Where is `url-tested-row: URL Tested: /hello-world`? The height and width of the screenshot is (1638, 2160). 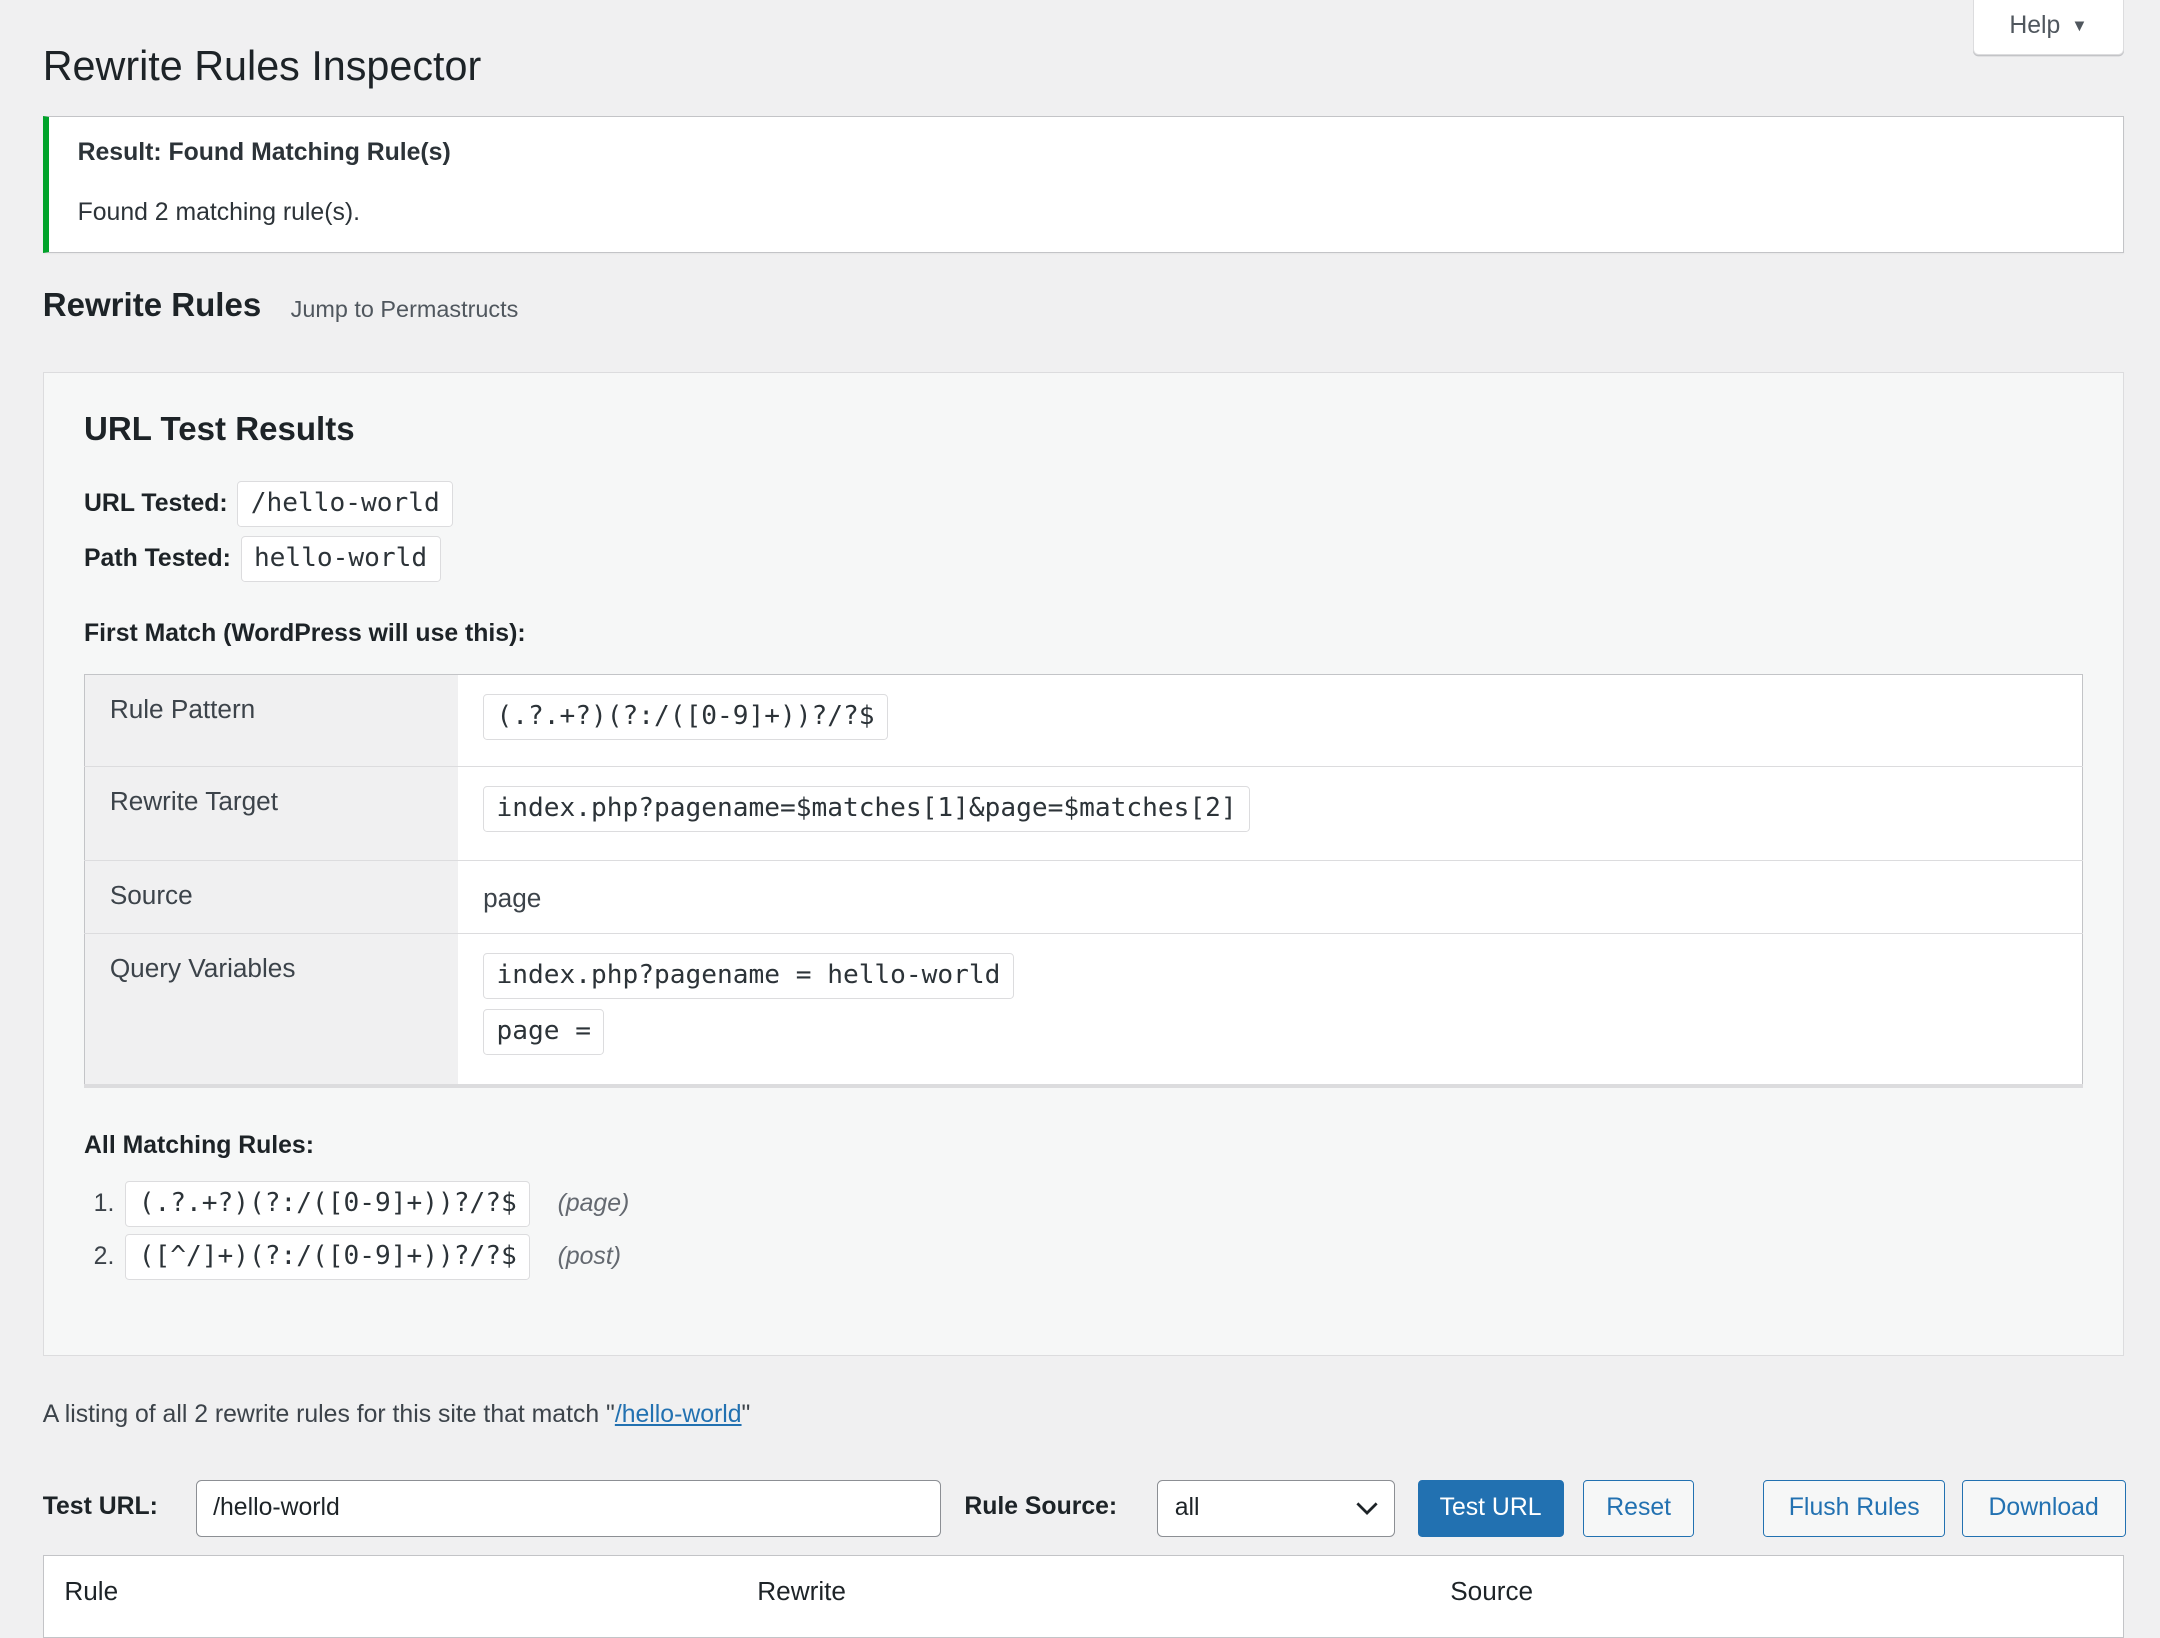 url-tested-row: URL Tested: /hello-world is located at coordinates (269, 503).